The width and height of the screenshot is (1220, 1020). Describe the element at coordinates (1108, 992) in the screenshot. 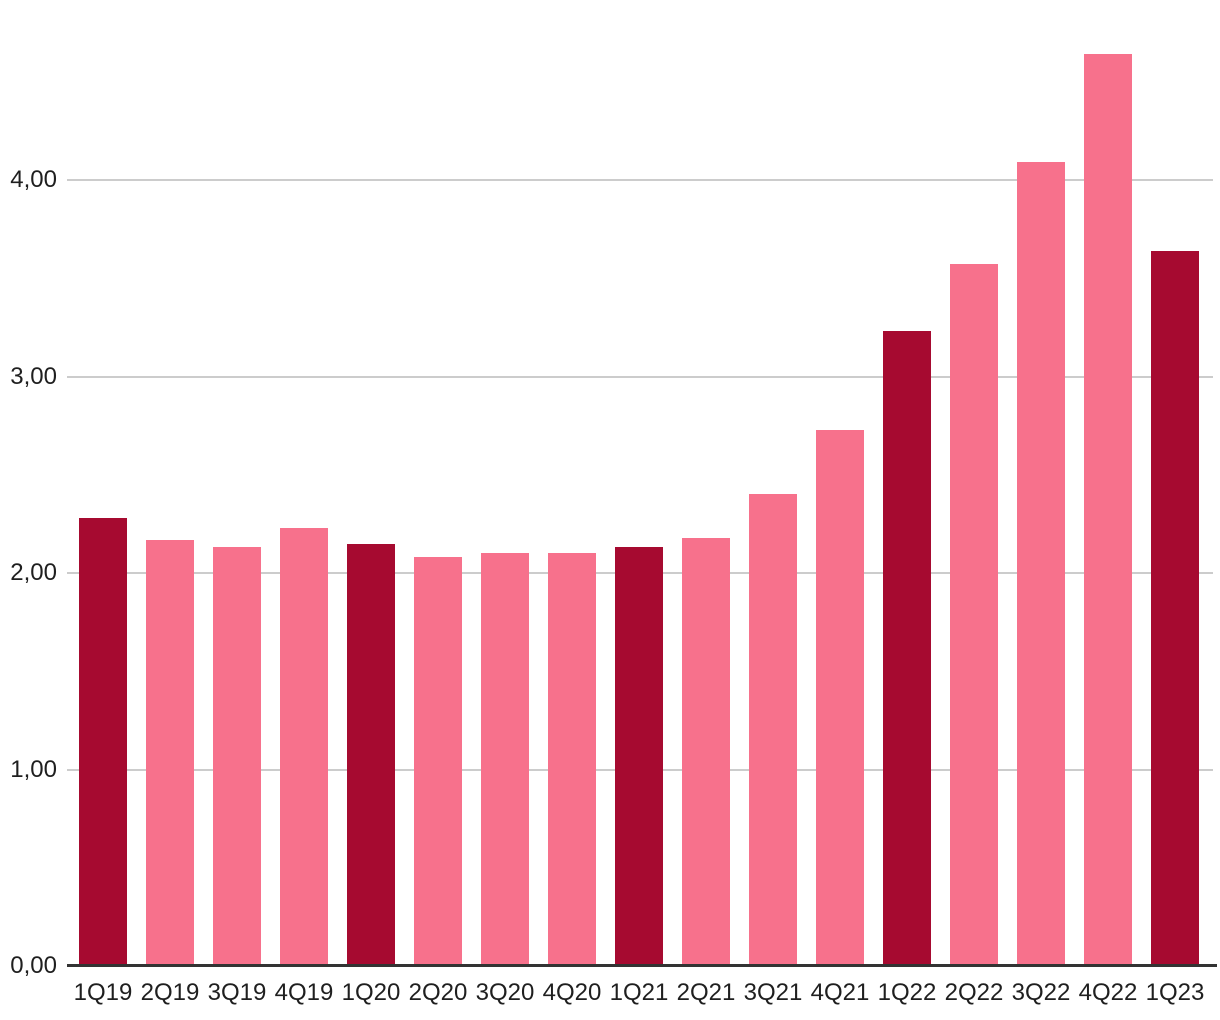

I see `x-tick-label: 4Q22` at that location.